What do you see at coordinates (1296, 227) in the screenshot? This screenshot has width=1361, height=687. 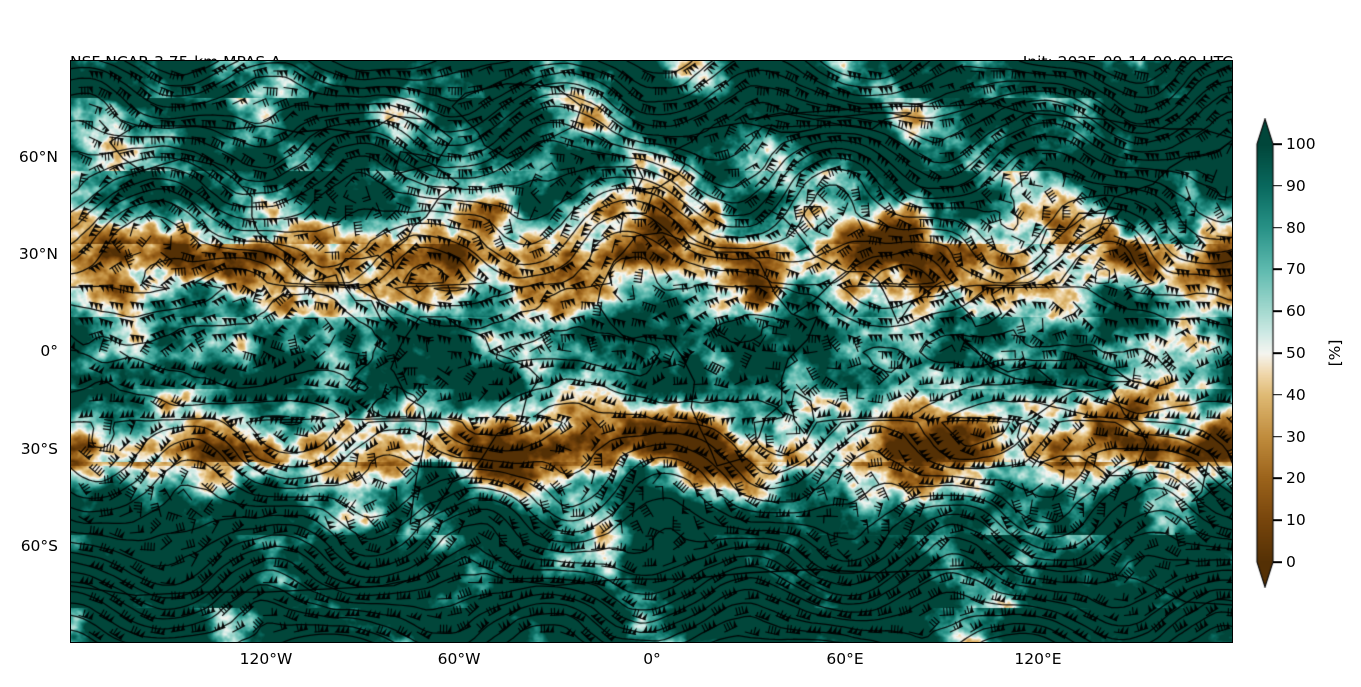 I see `colorbar-tick-label: 80` at bounding box center [1296, 227].